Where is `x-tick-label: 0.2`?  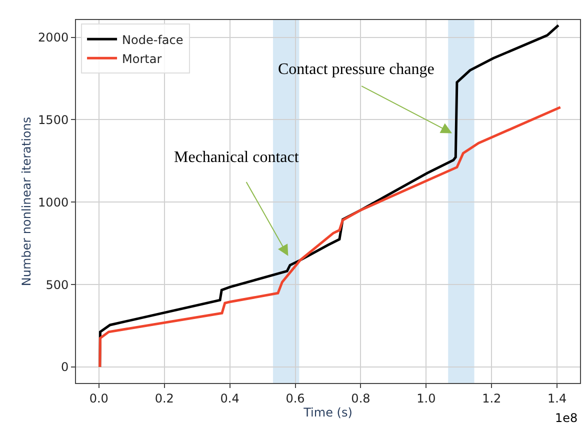
x-tick-label: 0.2 is located at coordinates (164, 398).